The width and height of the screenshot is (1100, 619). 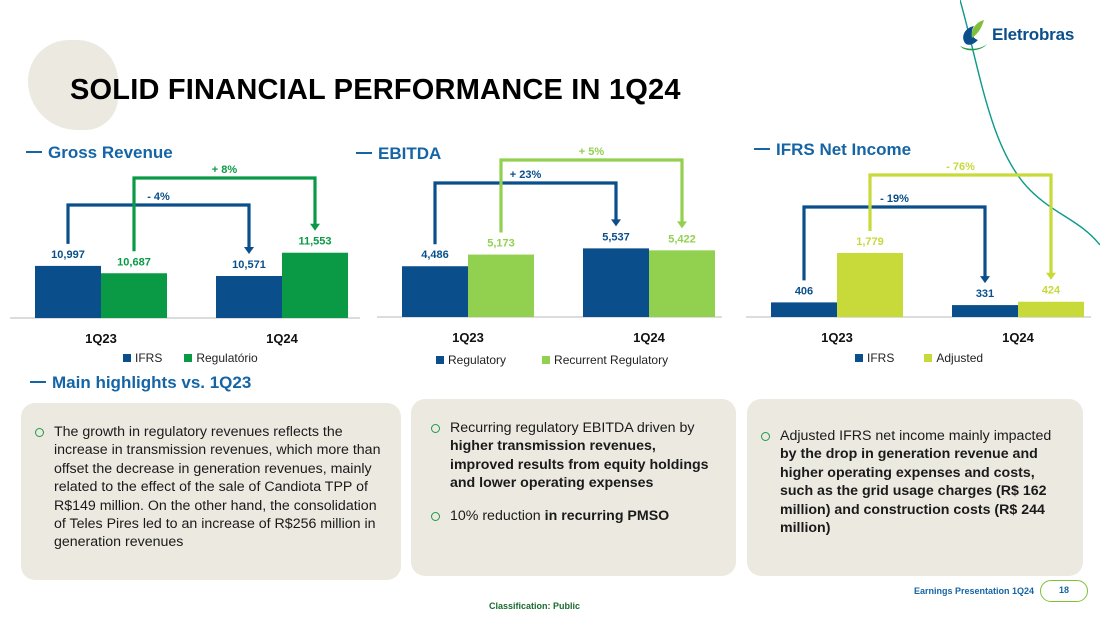 I want to click on change-label: - 19%, so click(x=894, y=199).